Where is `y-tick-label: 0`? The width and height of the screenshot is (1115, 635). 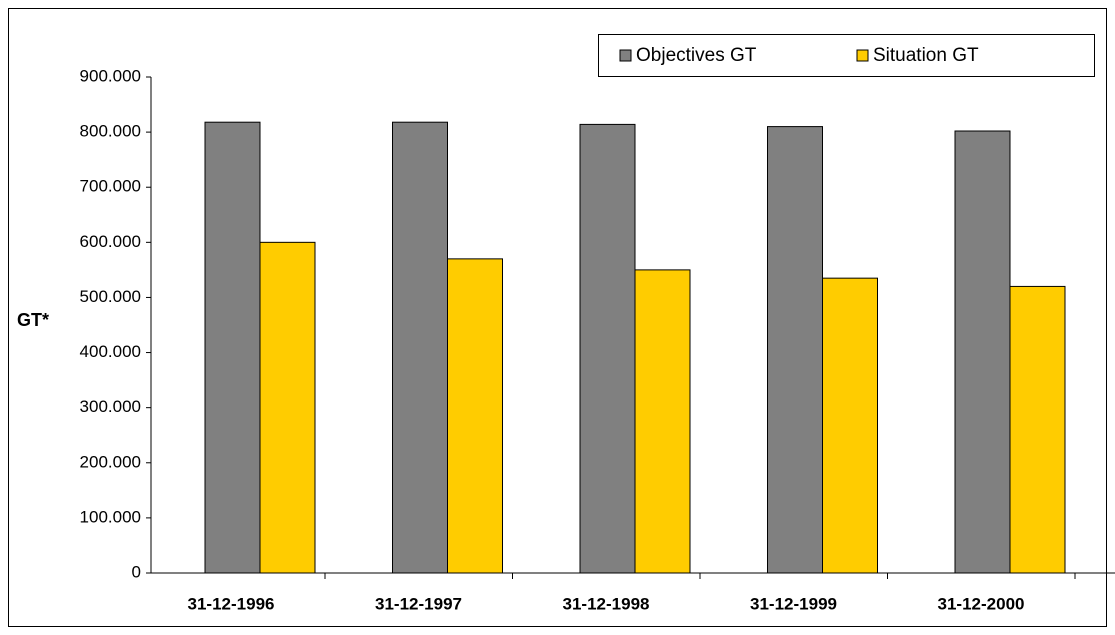 y-tick-label: 0 is located at coordinates (136, 571).